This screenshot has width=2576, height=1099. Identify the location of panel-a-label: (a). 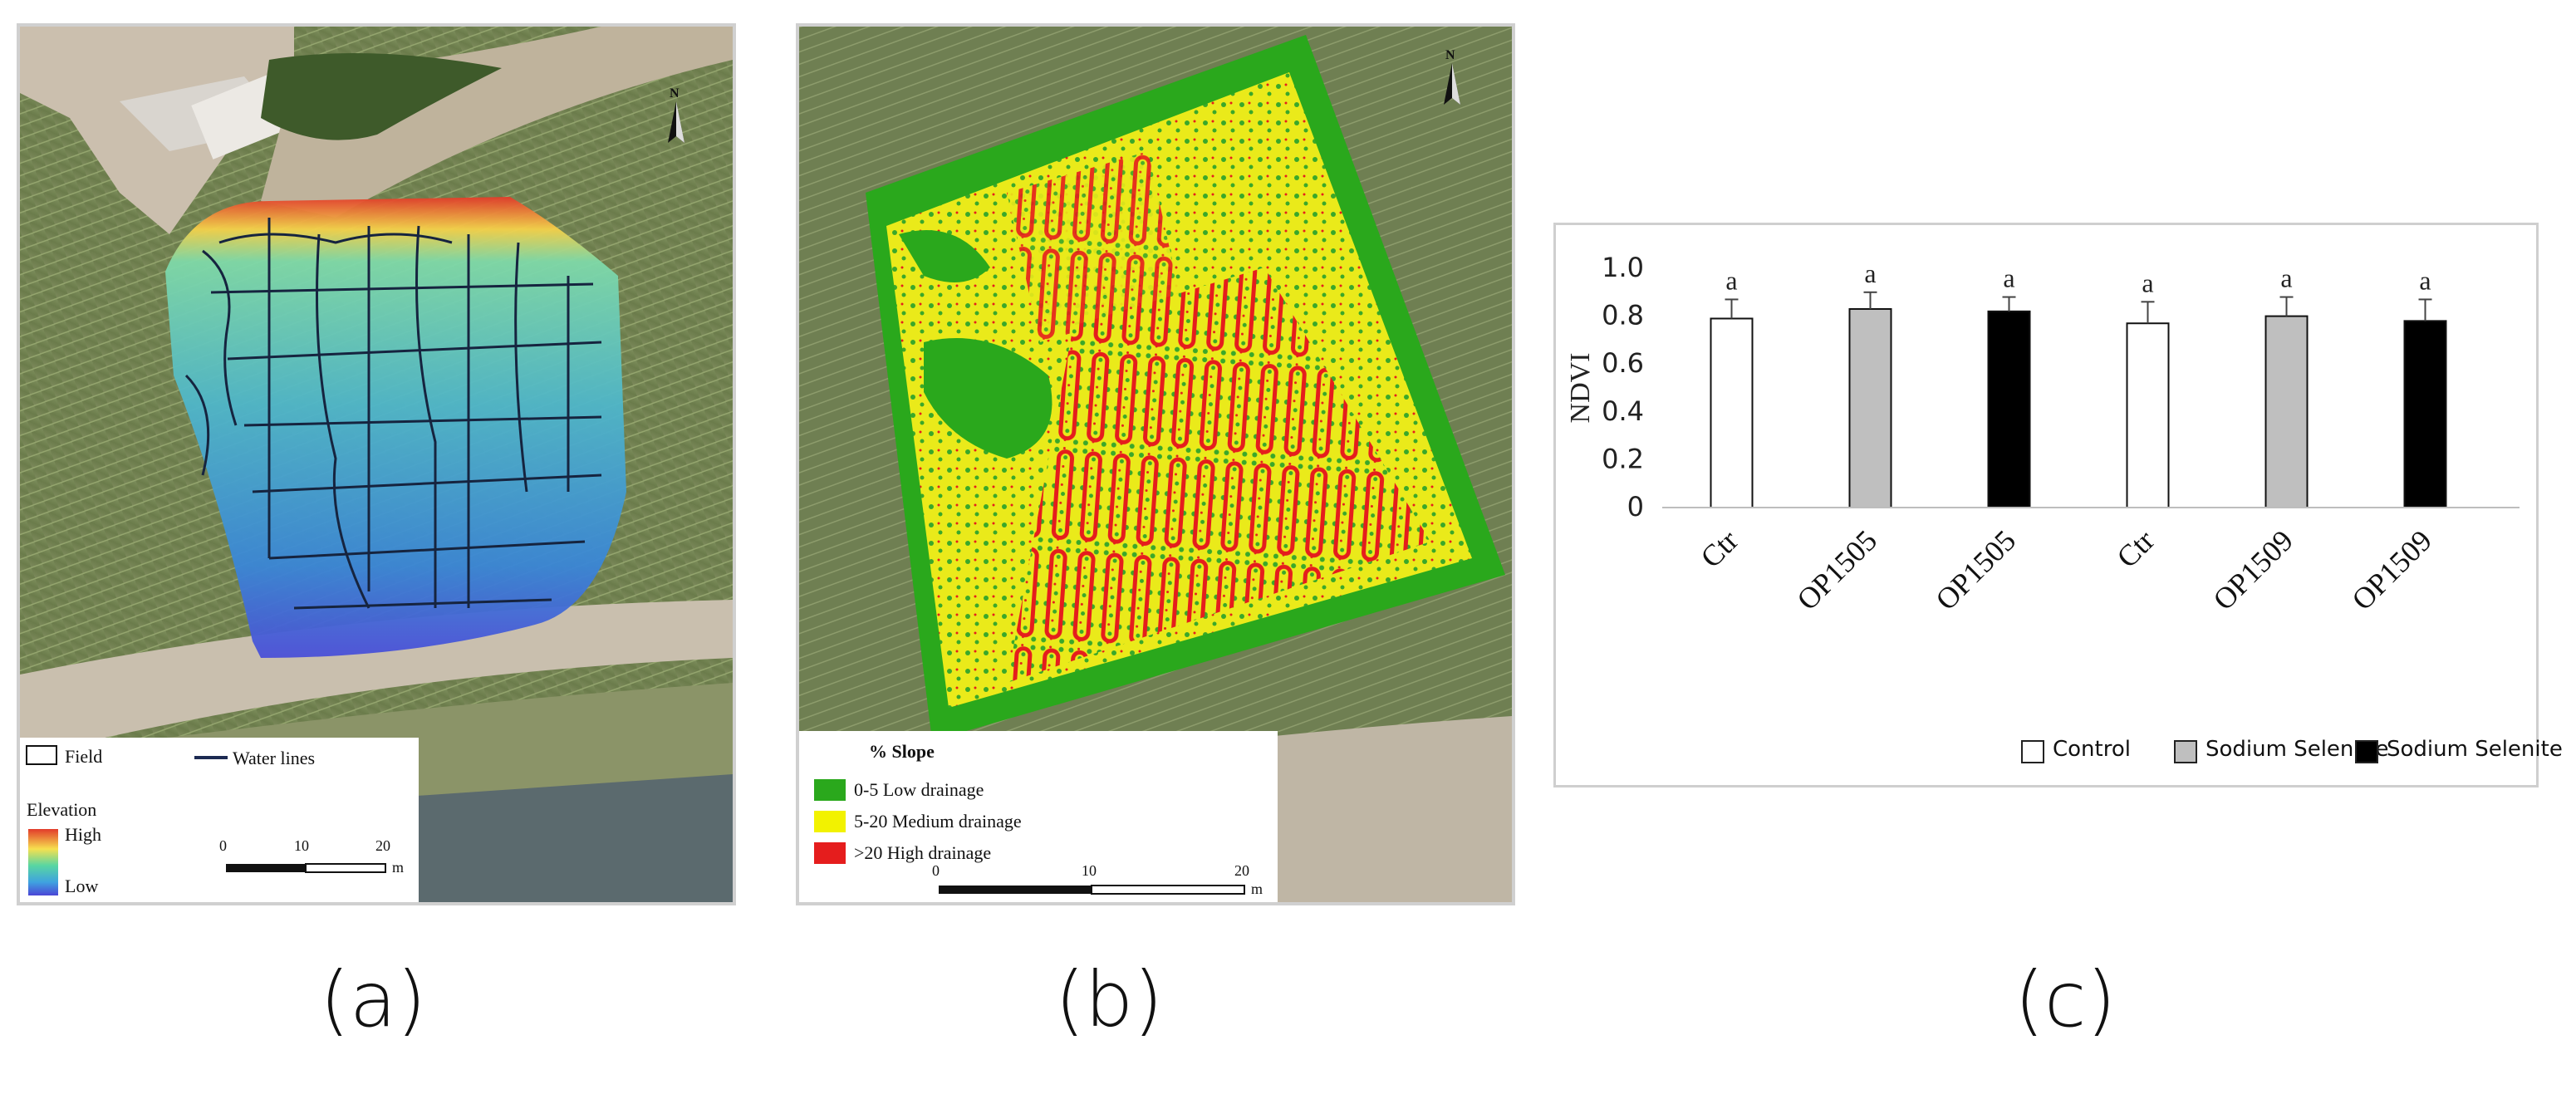
(373, 999).